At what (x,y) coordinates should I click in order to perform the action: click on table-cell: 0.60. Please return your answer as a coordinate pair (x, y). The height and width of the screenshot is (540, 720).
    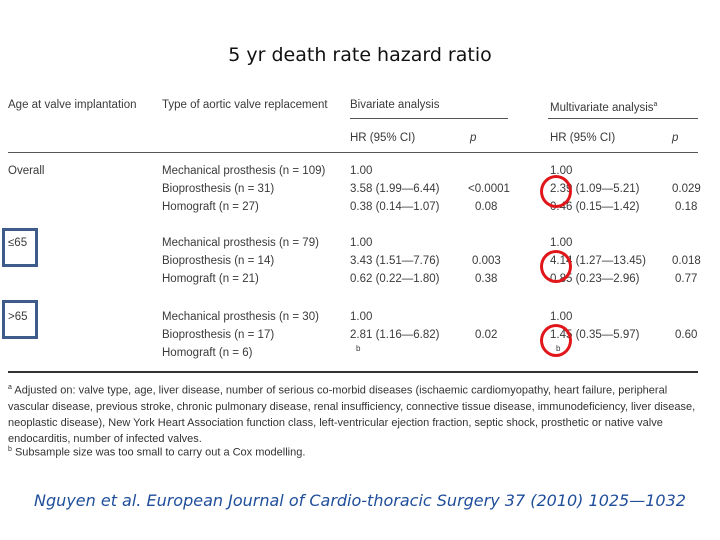
    Looking at the image, I should click on (686, 335).